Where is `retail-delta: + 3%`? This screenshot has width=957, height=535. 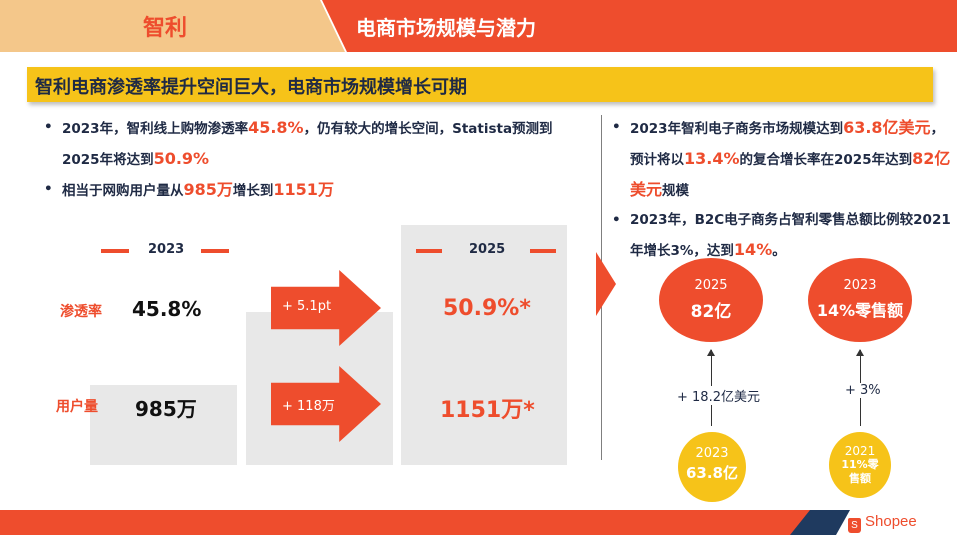 retail-delta: + 3% is located at coordinates (863, 390).